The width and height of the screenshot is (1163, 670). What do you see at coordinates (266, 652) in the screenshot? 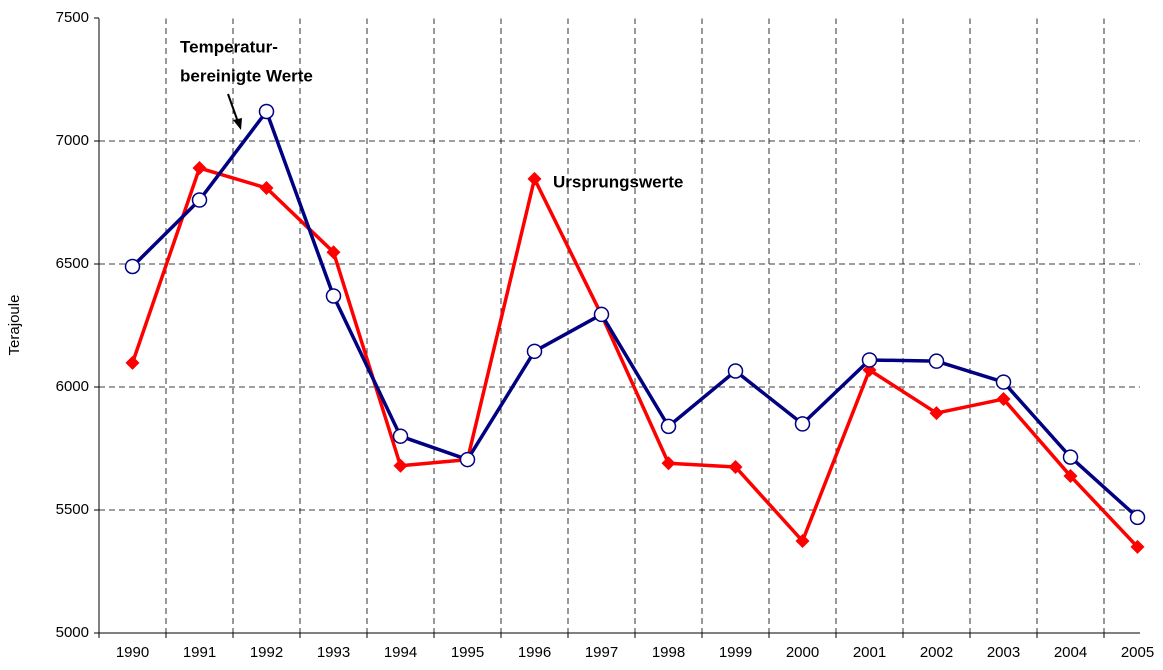
I see `x-tick-label: 1992` at bounding box center [266, 652].